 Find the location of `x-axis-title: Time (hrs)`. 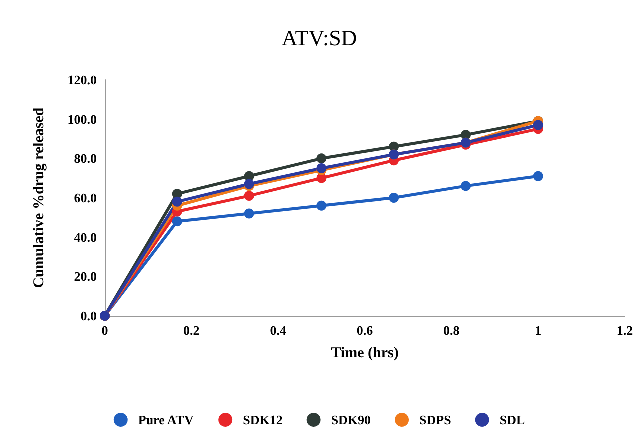

x-axis-title: Time (hrs) is located at coordinates (365, 354).